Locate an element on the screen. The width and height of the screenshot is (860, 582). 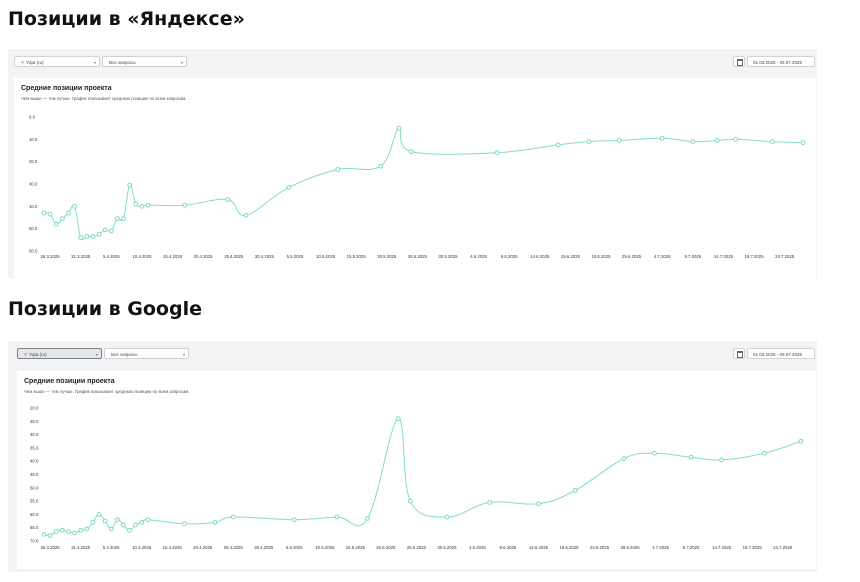
x-tick-label: 9.6.2025 is located at coordinates (509, 256).